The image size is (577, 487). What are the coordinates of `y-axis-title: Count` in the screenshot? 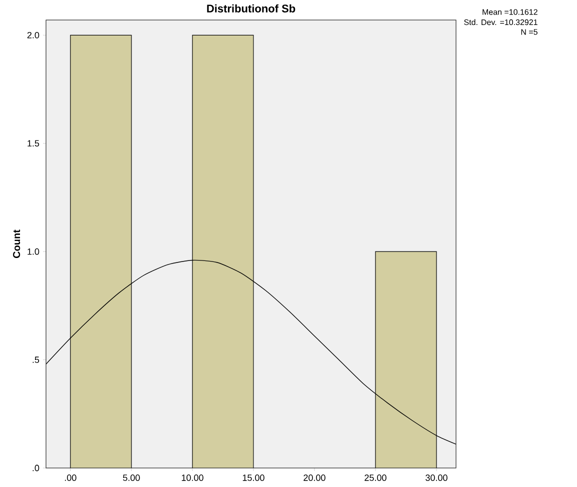 It's located at (16, 244).